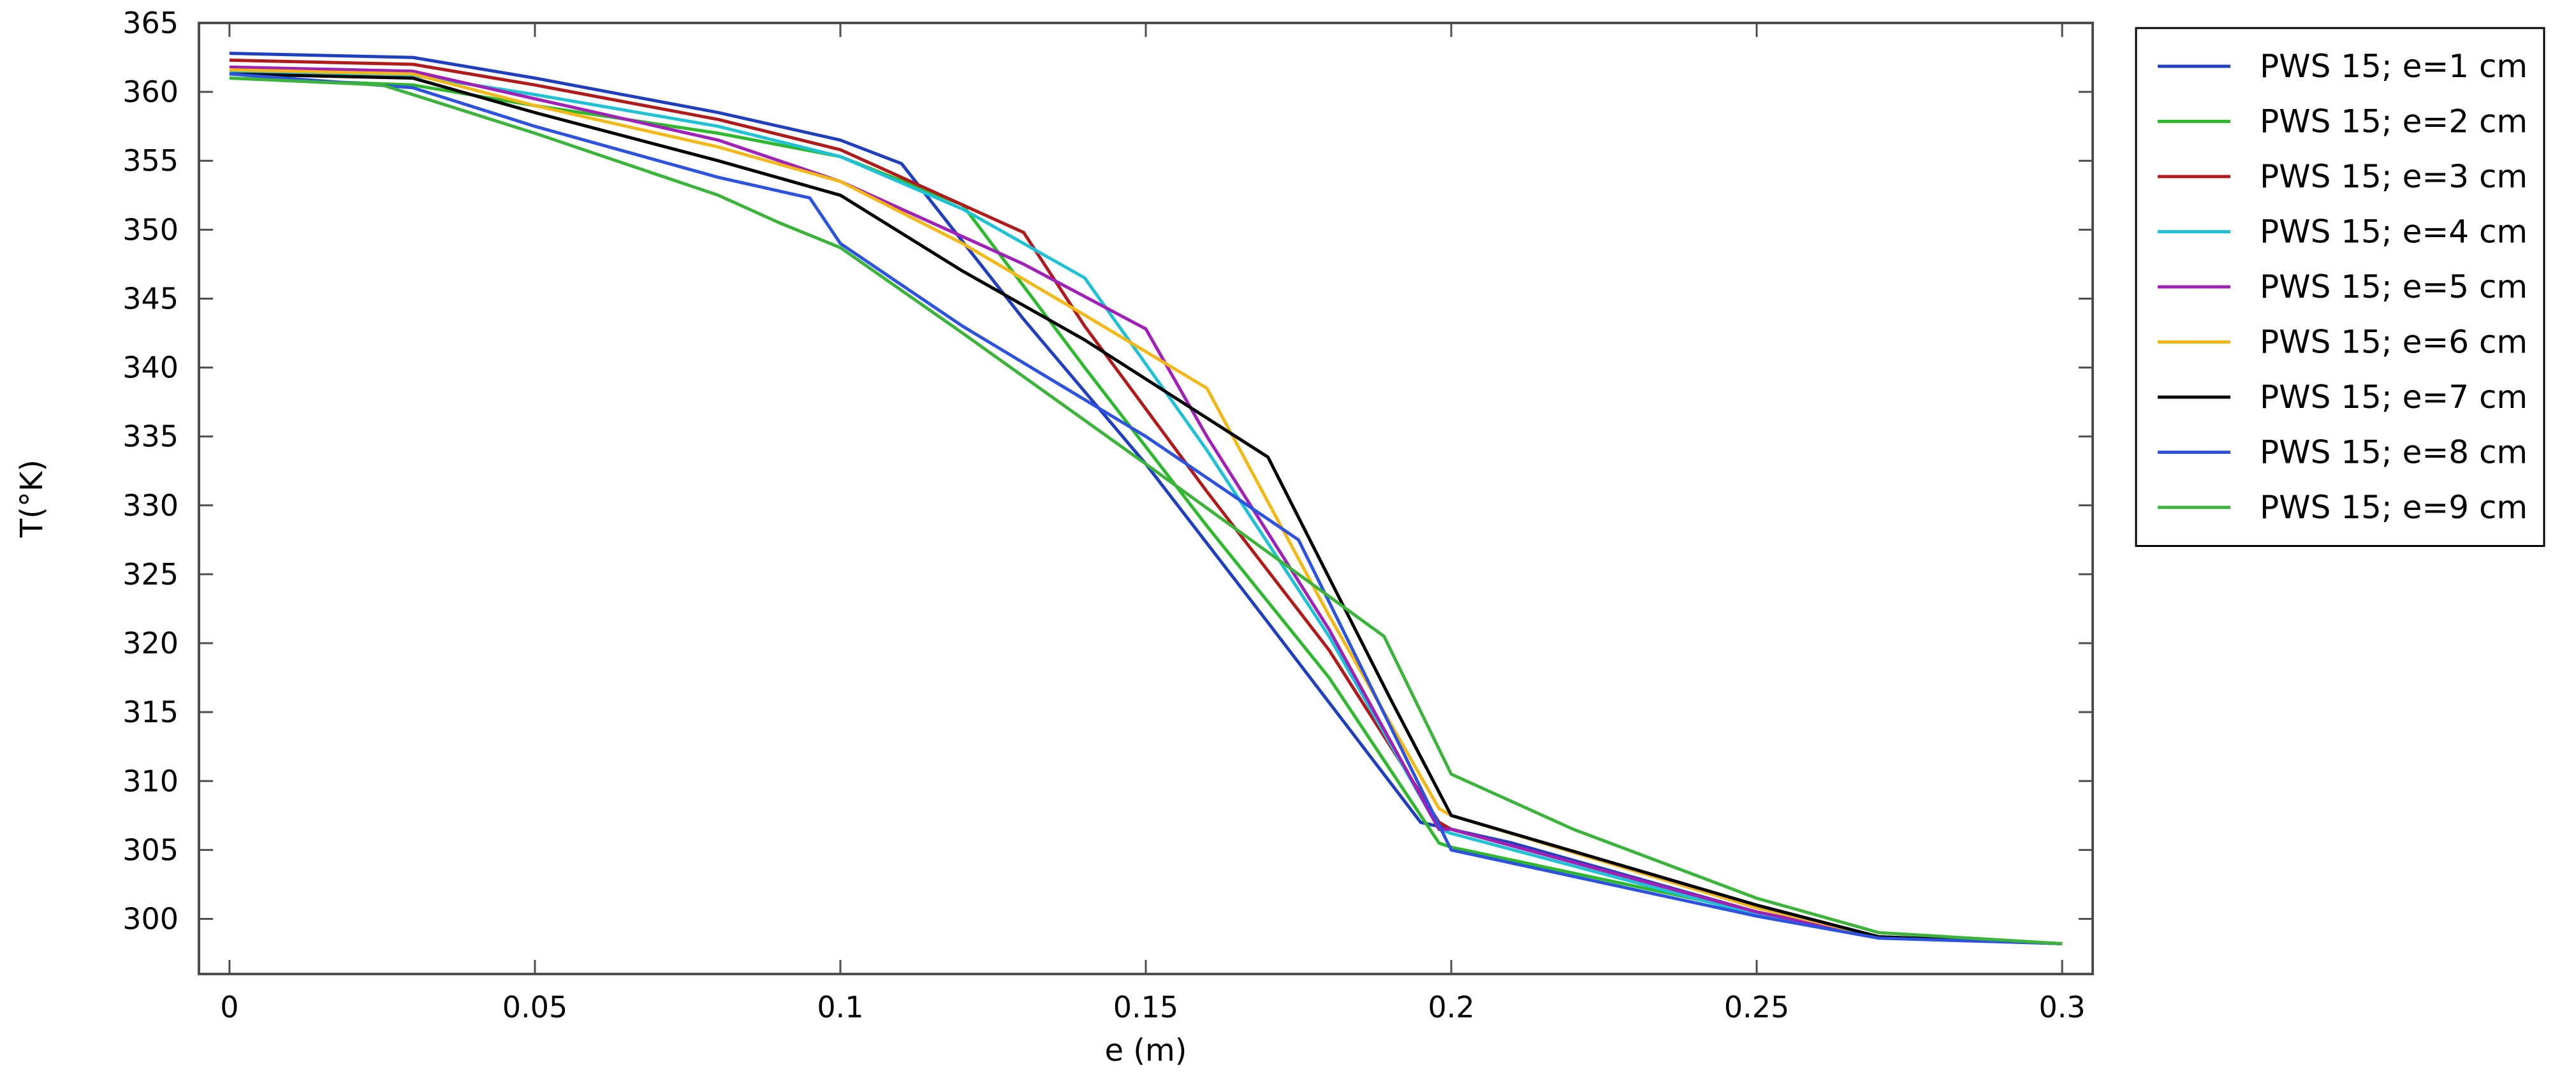 The image size is (2576, 1076). Describe the element at coordinates (150, 23) in the screenshot. I see `y-tick-label: 365` at that location.